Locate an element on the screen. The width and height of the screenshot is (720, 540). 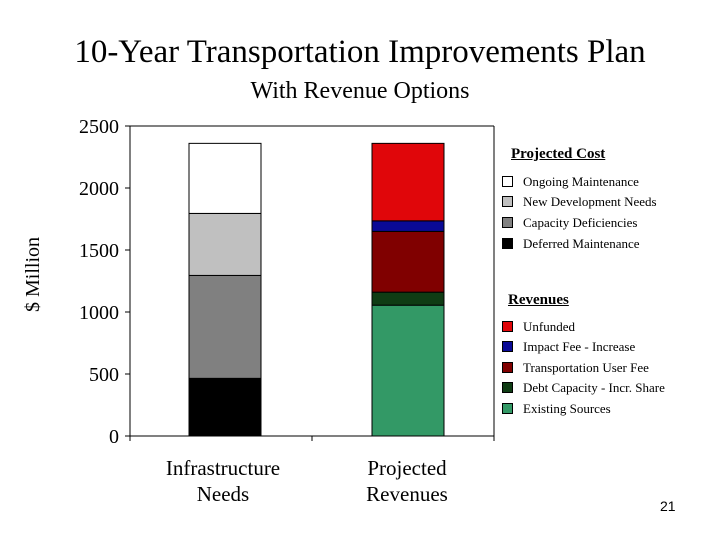
legend-label: Impact Fee - Increase is located at coordinates (579, 346).